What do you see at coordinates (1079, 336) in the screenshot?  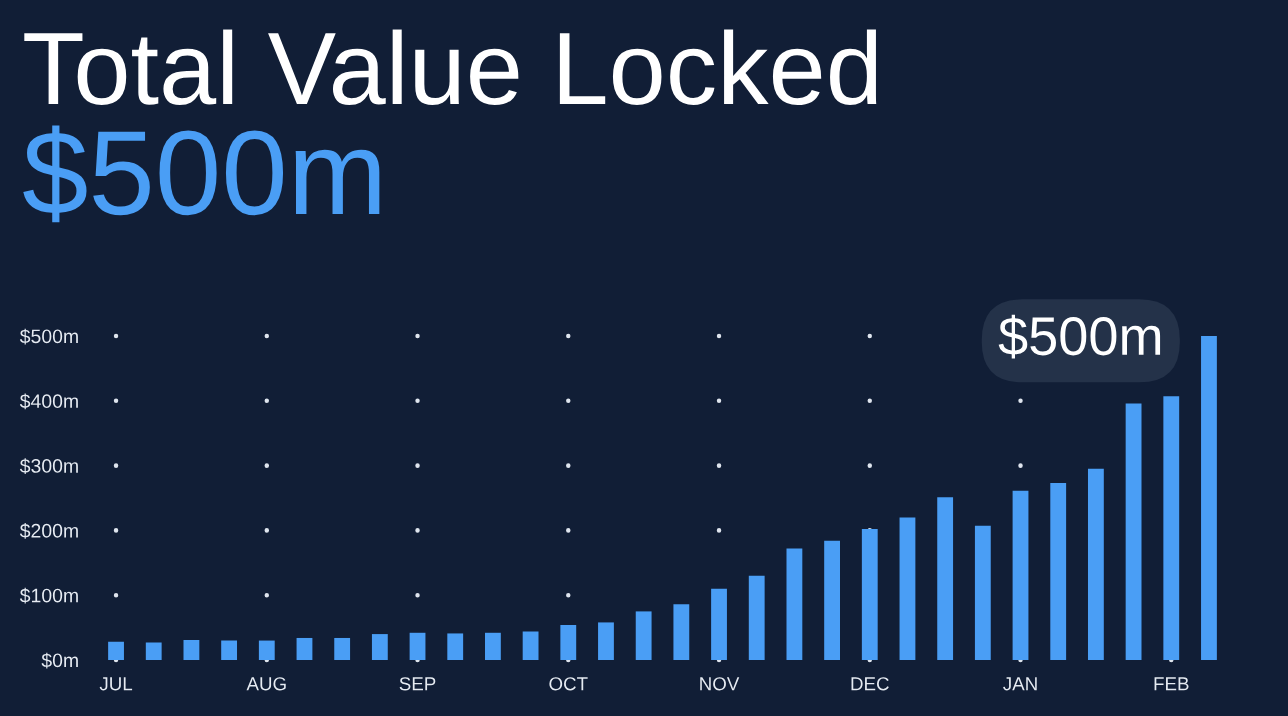 I see `annotation: $500m` at bounding box center [1079, 336].